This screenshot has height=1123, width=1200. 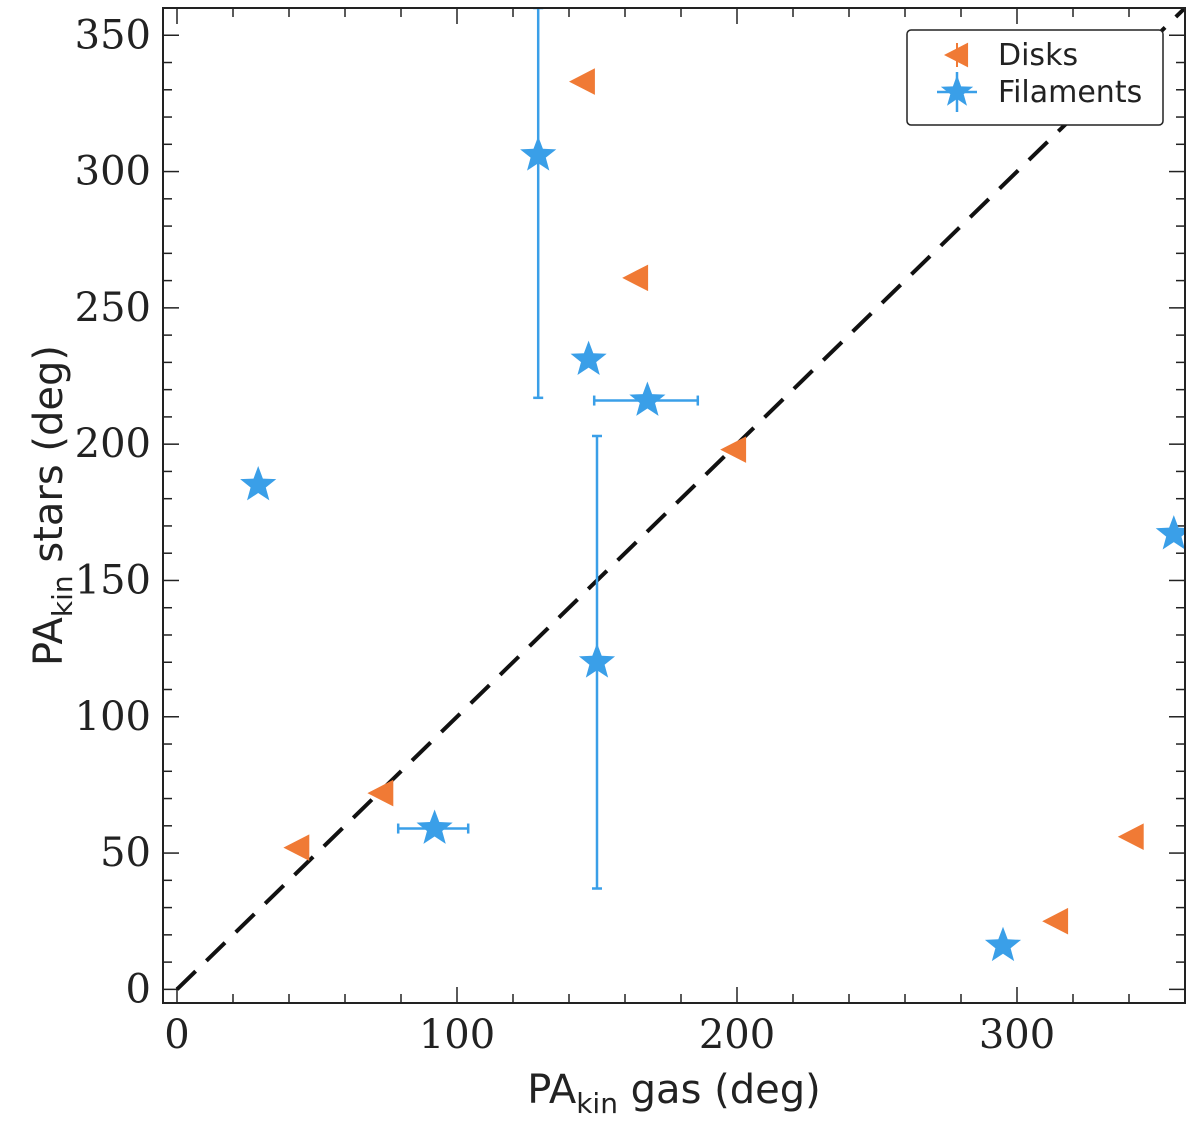 What do you see at coordinates (113, 308) in the screenshot?
I see `y-tick-label: 250` at bounding box center [113, 308].